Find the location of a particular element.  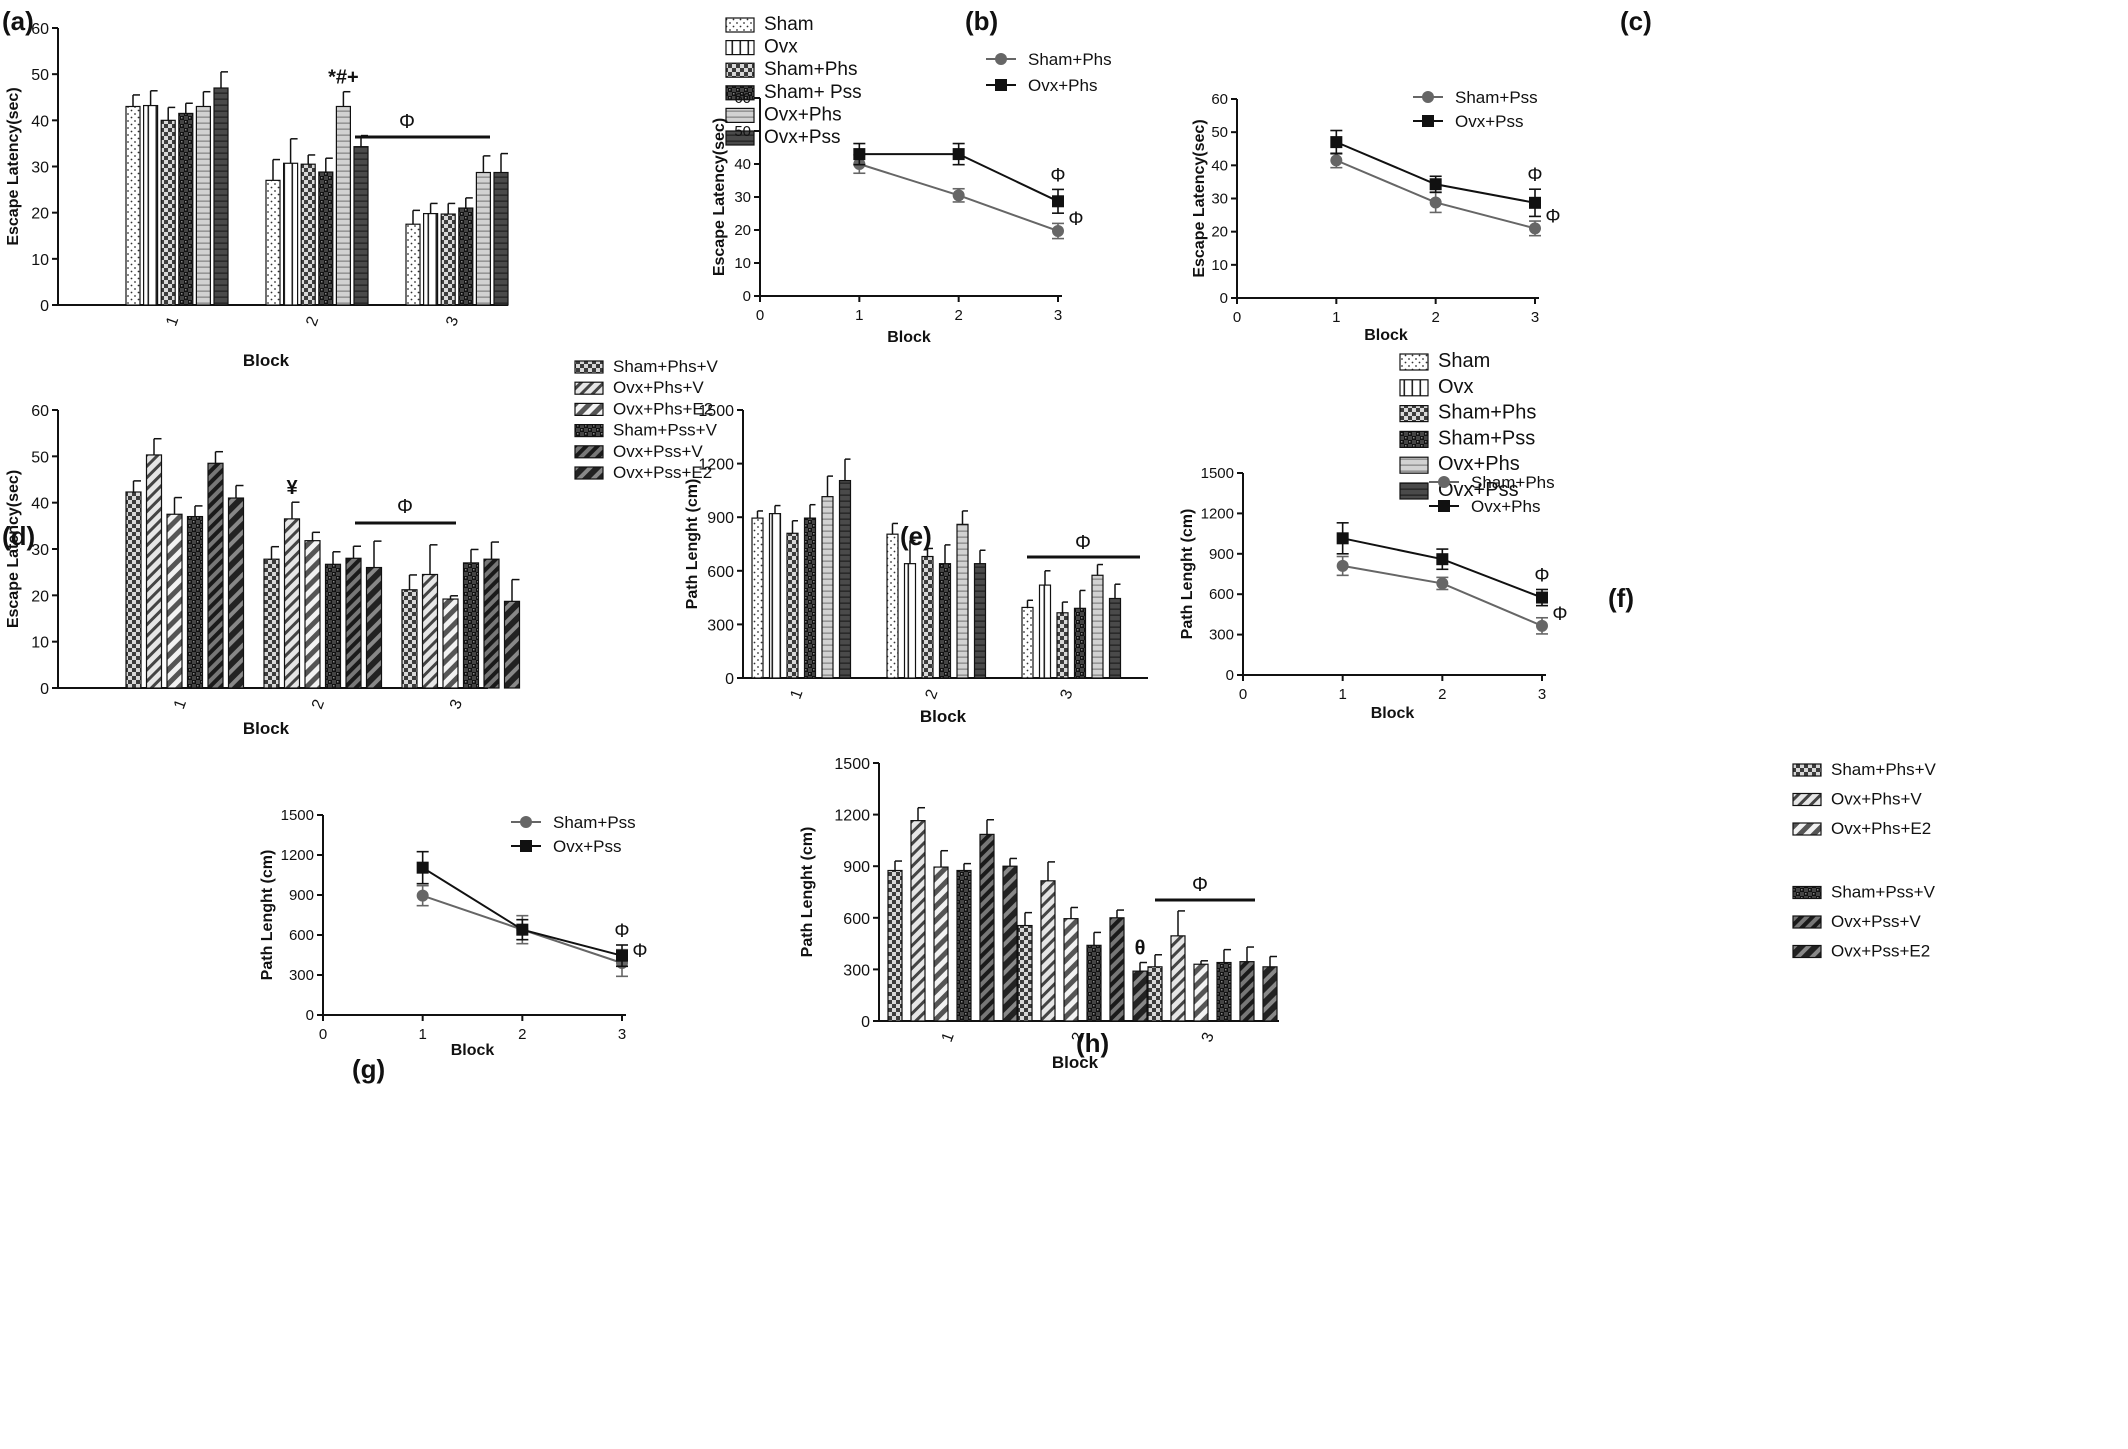

panel-label-e: (e) is located at coordinates (916, 536).